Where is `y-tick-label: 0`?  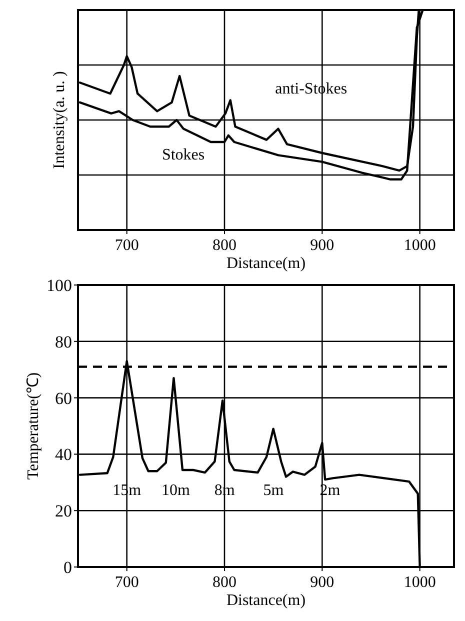
y-tick-label: 0 is located at coordinates (68, 567).